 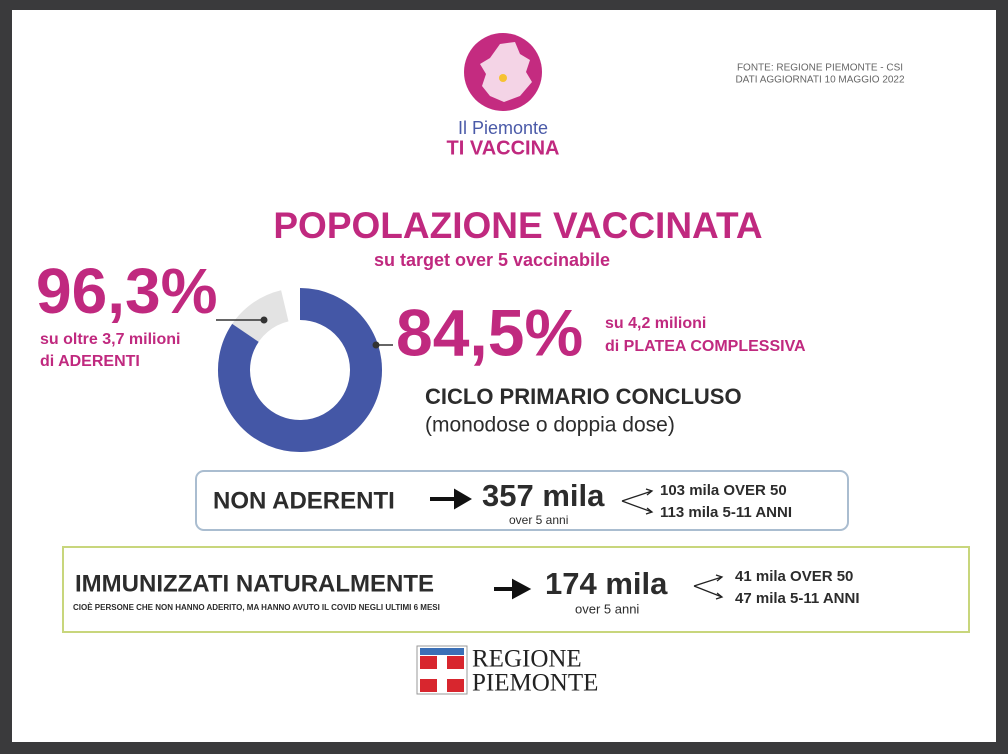 I want to click on footer-logo-text: PIEMONTE, so click(x=535, y=683).